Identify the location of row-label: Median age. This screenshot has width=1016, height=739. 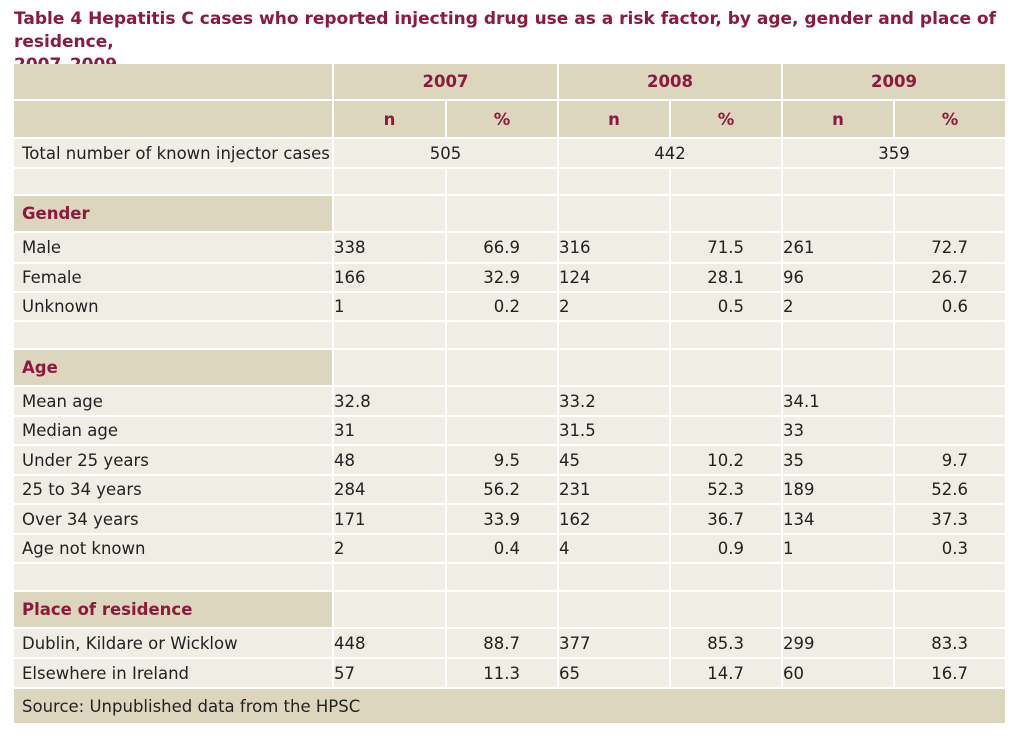
(173, 429).